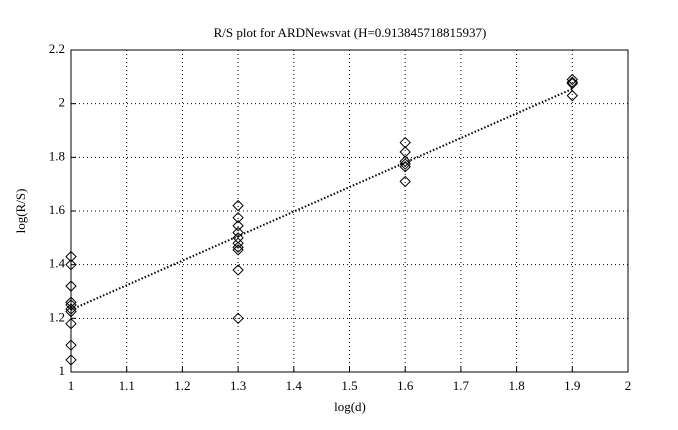  Describe the element at coordinates (127, 385) in the screenshot. I see `x-tick-label: 1.1` at that location.